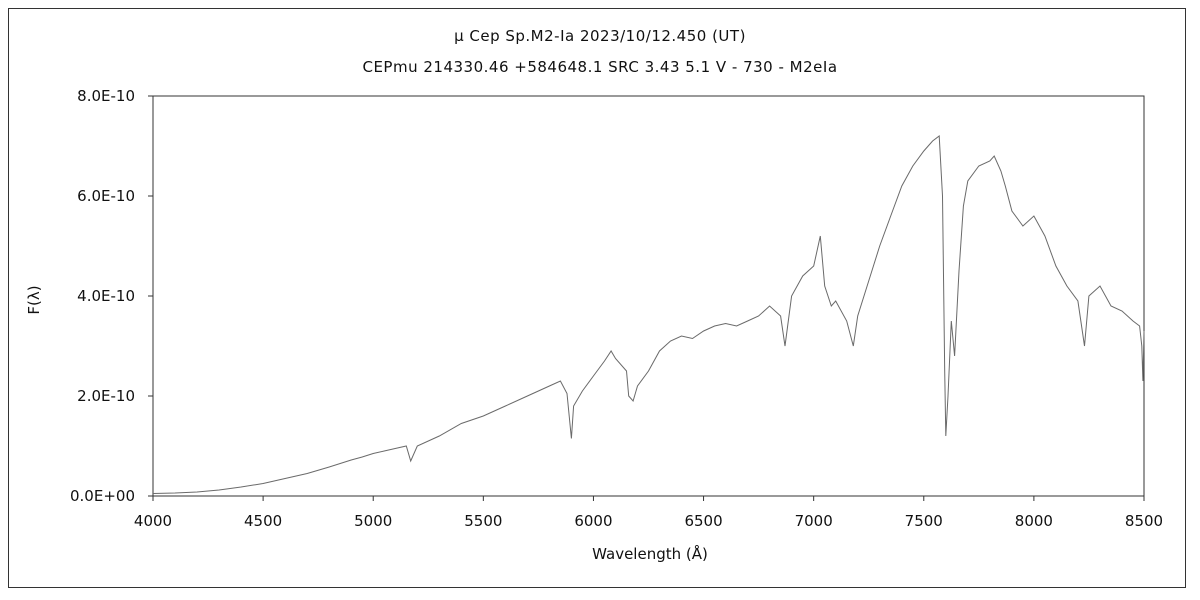 The image size is (1200, 600). Describe the element at coordinates (650, 554) in the screenshot. I see `x-axis-label: Wavelength (Å)` at that location.